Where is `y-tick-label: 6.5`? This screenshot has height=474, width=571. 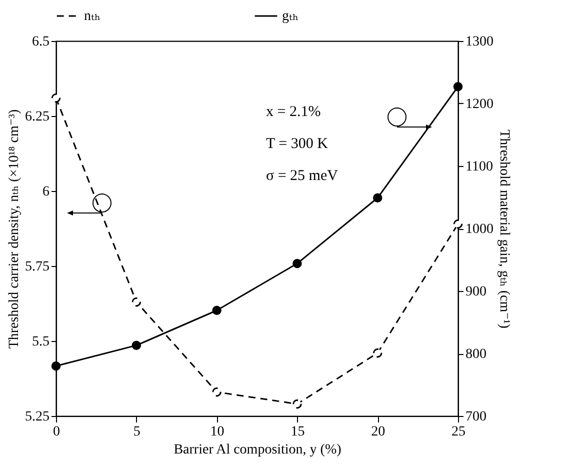 y-tick-label: 6.5 is located at coordinates (41, 42).